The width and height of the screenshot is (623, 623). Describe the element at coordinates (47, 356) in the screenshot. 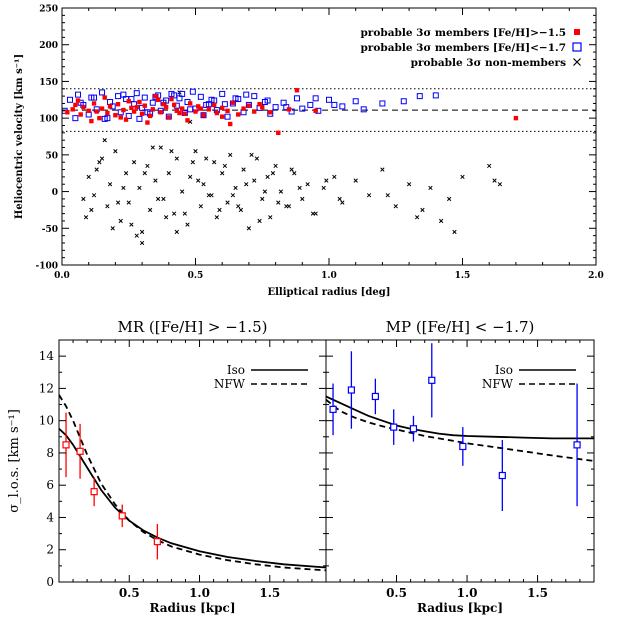

I see `y-tick-label: 14` at that location.